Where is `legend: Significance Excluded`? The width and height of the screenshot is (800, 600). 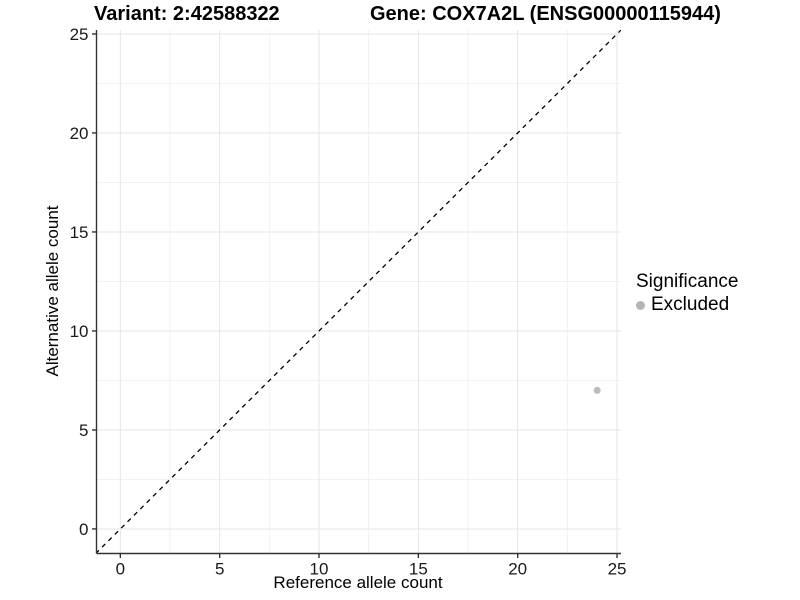
legend: Significance Excluded is located at coordinates (687, 293).